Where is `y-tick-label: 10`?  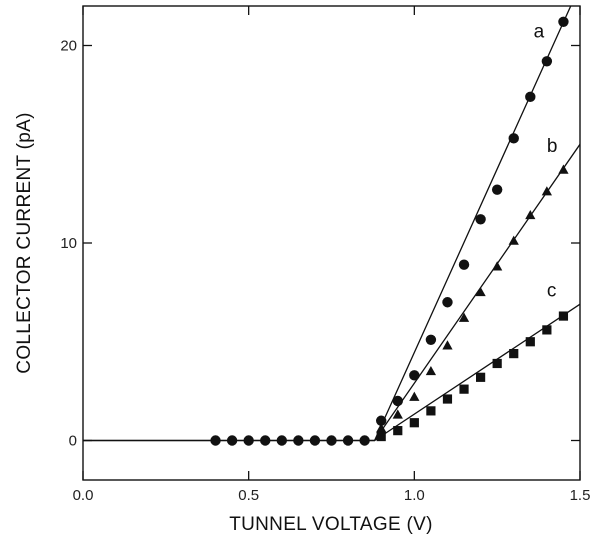 y-tick-label: 10 is located at coordinates (68, 243).